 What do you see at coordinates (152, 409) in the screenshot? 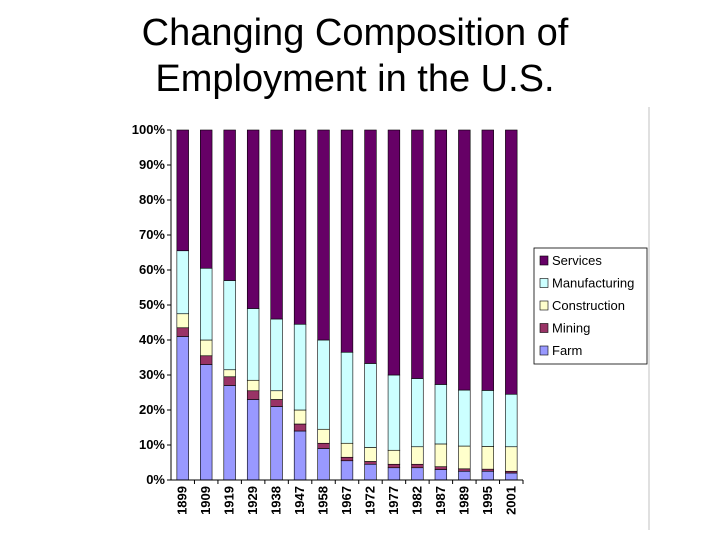
I see `y-tick-label: 20%` at bounding box center [152, 409].